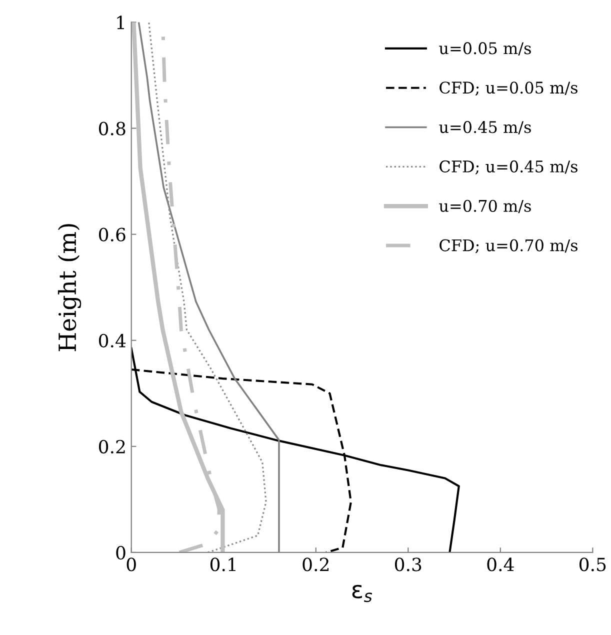  What do you see at coordinates (111, 447) in the screenshot?
I see `y-tick-label: 0.2` at bounding box center [111, 447].